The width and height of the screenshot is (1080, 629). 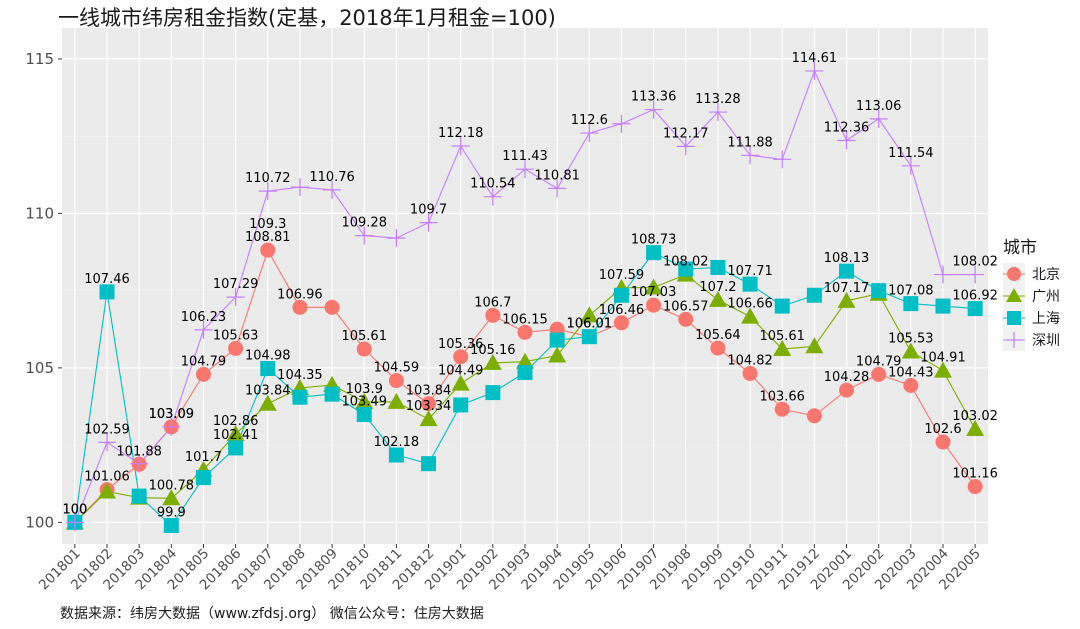 What do you see at coordinates (847, 377) in the screenshot?
I see `data-label: 104.28` at bounding box center [847, 377].